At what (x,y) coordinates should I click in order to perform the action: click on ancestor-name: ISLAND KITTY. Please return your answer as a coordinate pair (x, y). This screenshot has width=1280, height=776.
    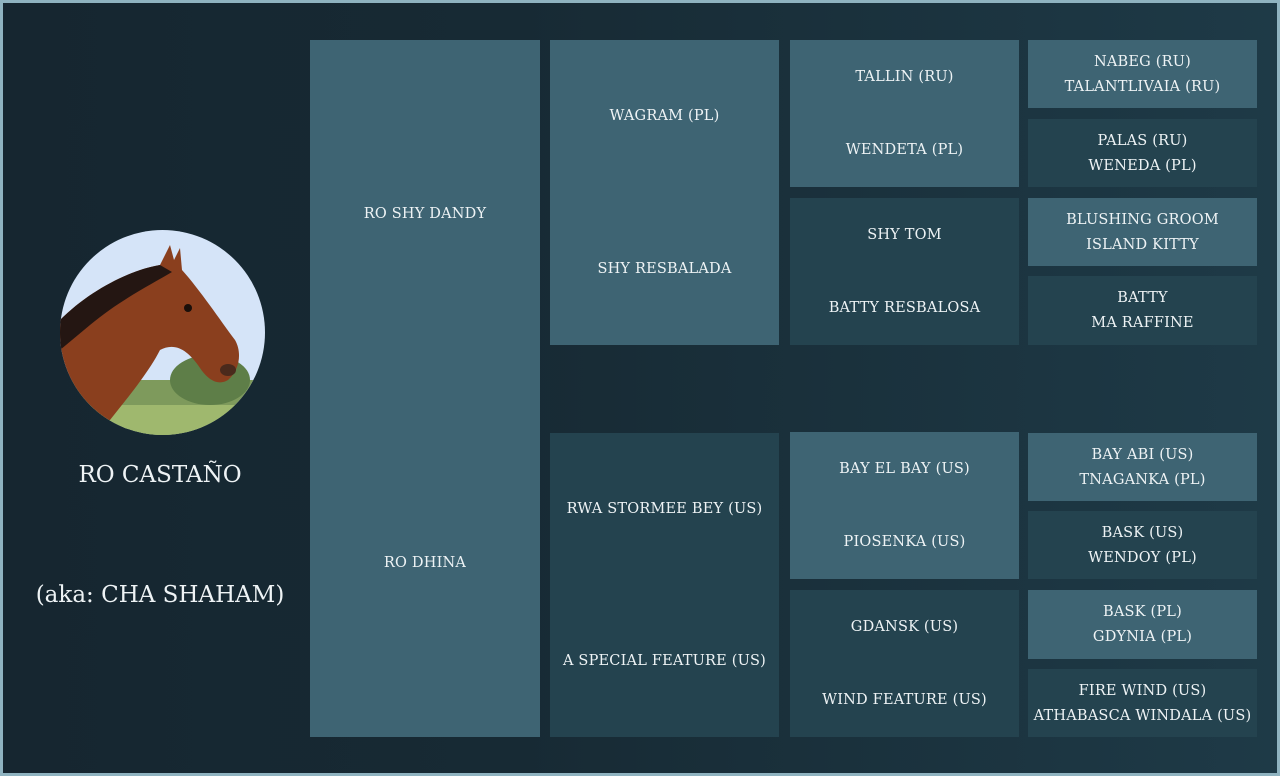
    Looking at the image, I should click on (1142, 244).